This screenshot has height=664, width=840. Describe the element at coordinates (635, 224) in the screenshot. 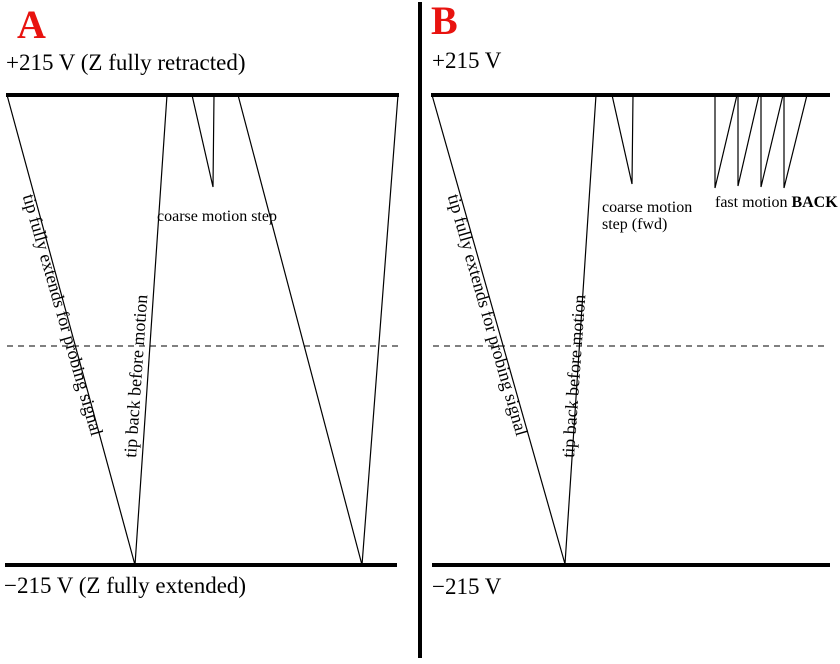

I see `coarse-step-line2: step (fwd)` at that location.